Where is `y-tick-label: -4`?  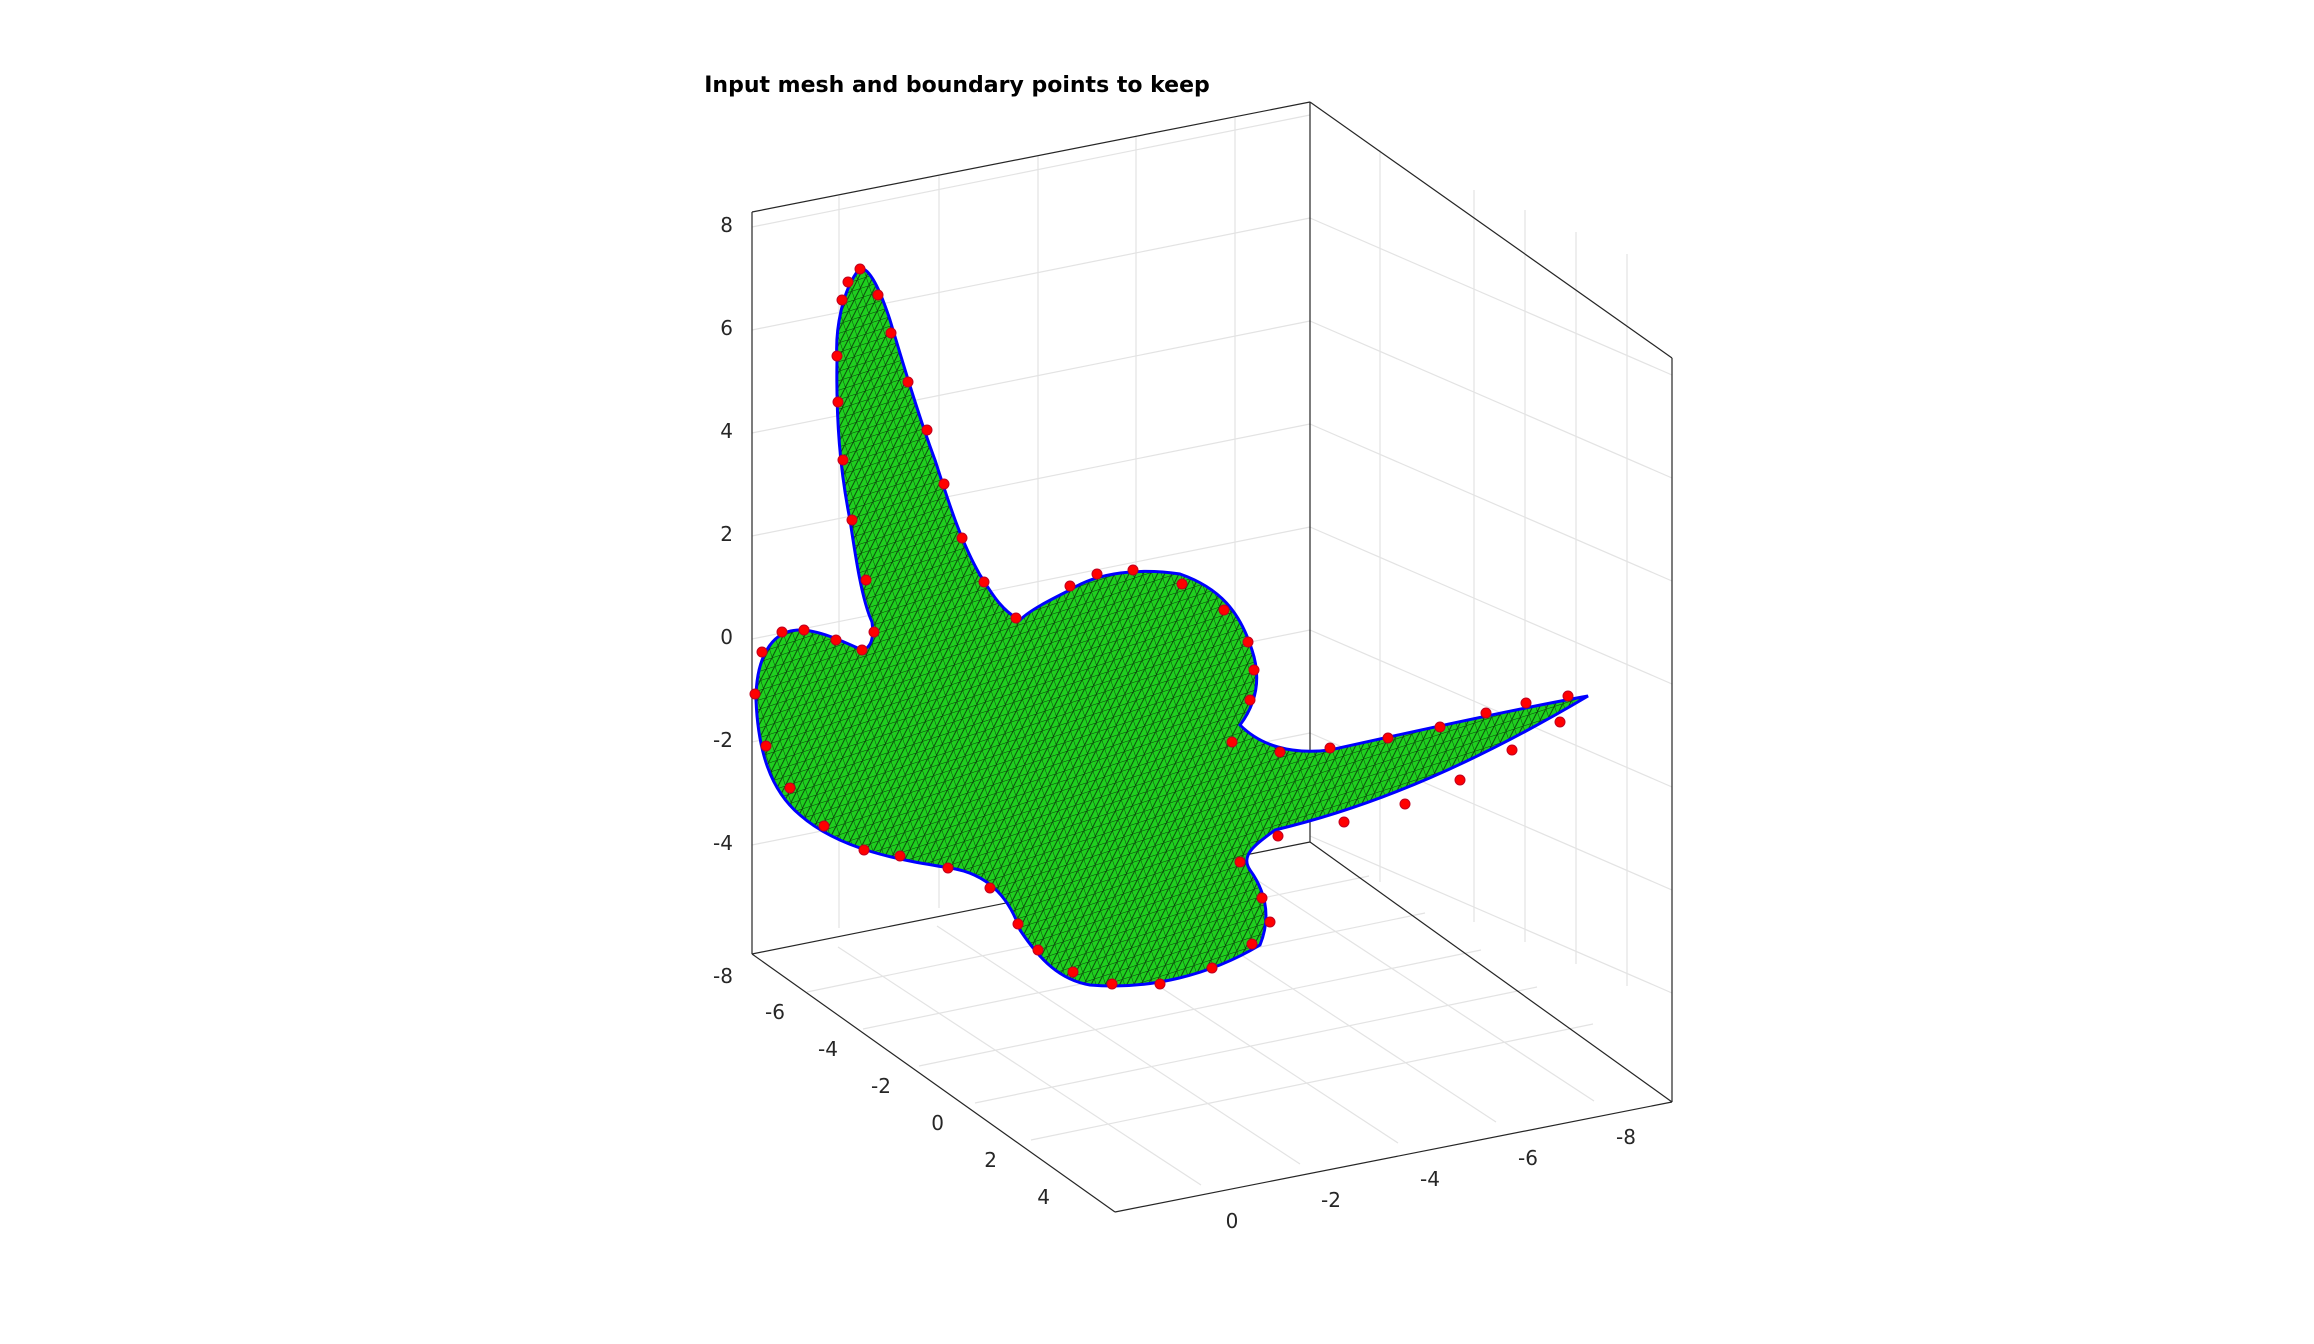 y-tick-label: -4 is located at coordinates (1430, 1179).